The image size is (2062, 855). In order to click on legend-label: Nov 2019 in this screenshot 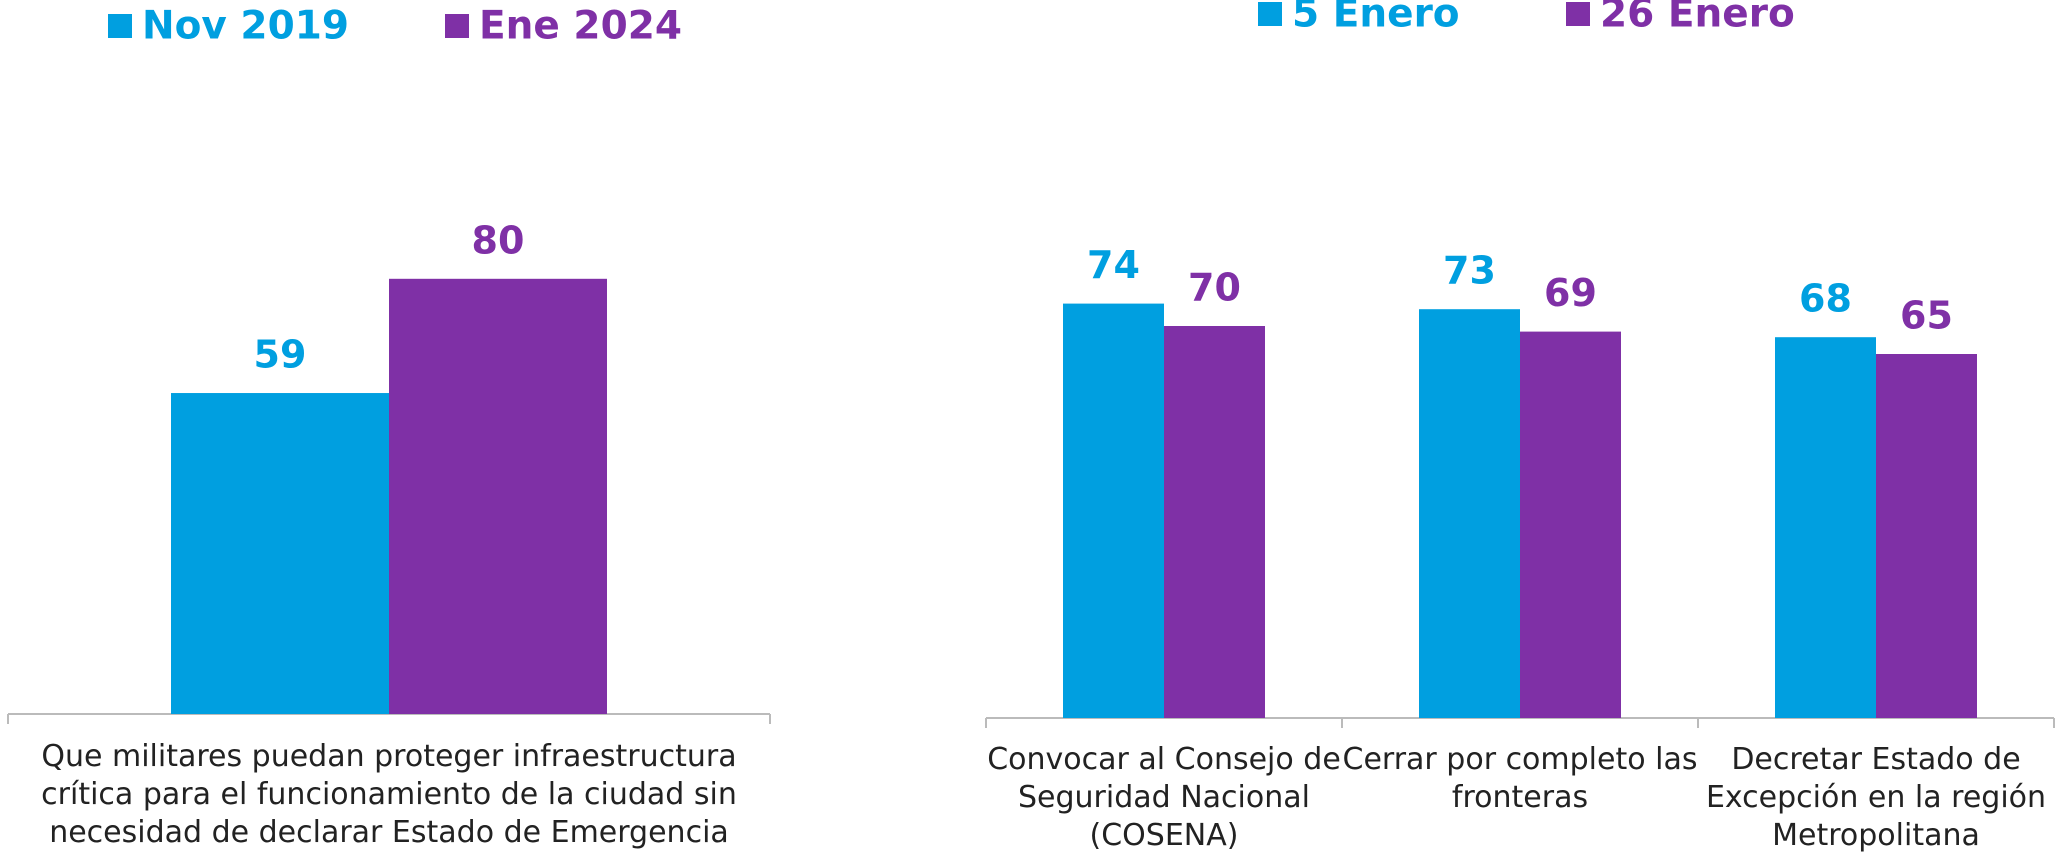, I will do `click(245, 26)`.